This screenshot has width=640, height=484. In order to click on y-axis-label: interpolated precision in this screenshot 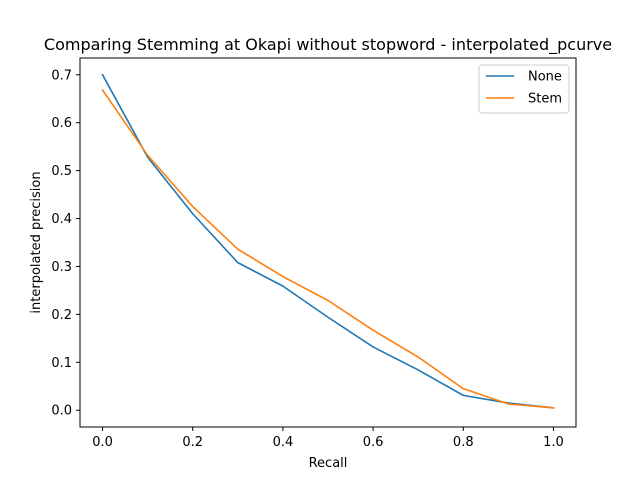, I will do `click(36, 242)`.